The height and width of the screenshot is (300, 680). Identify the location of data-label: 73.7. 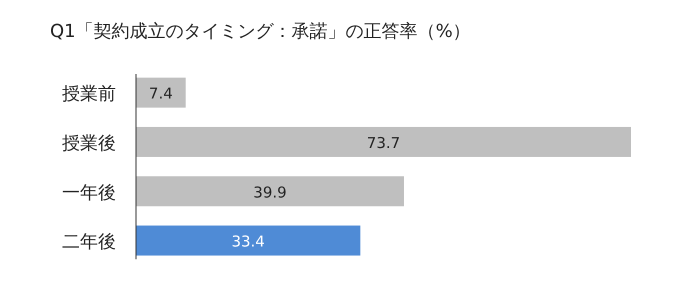
(383, 143).